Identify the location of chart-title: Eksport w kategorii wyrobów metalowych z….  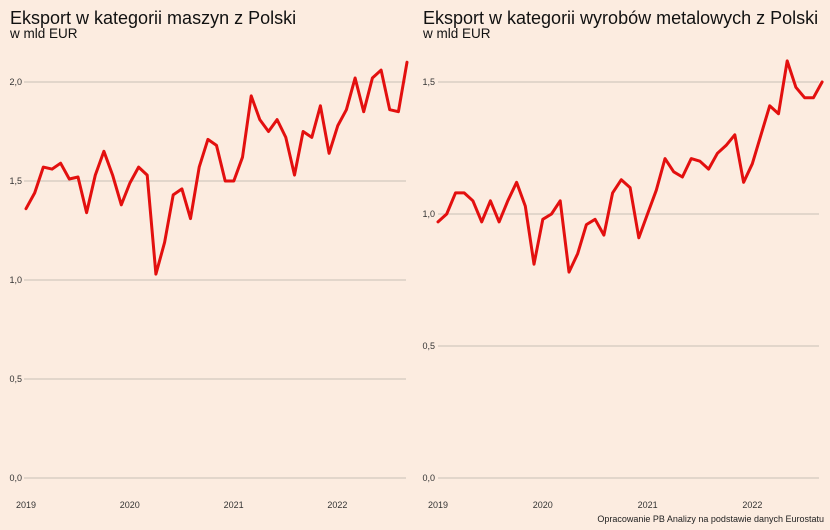
(621, 18).